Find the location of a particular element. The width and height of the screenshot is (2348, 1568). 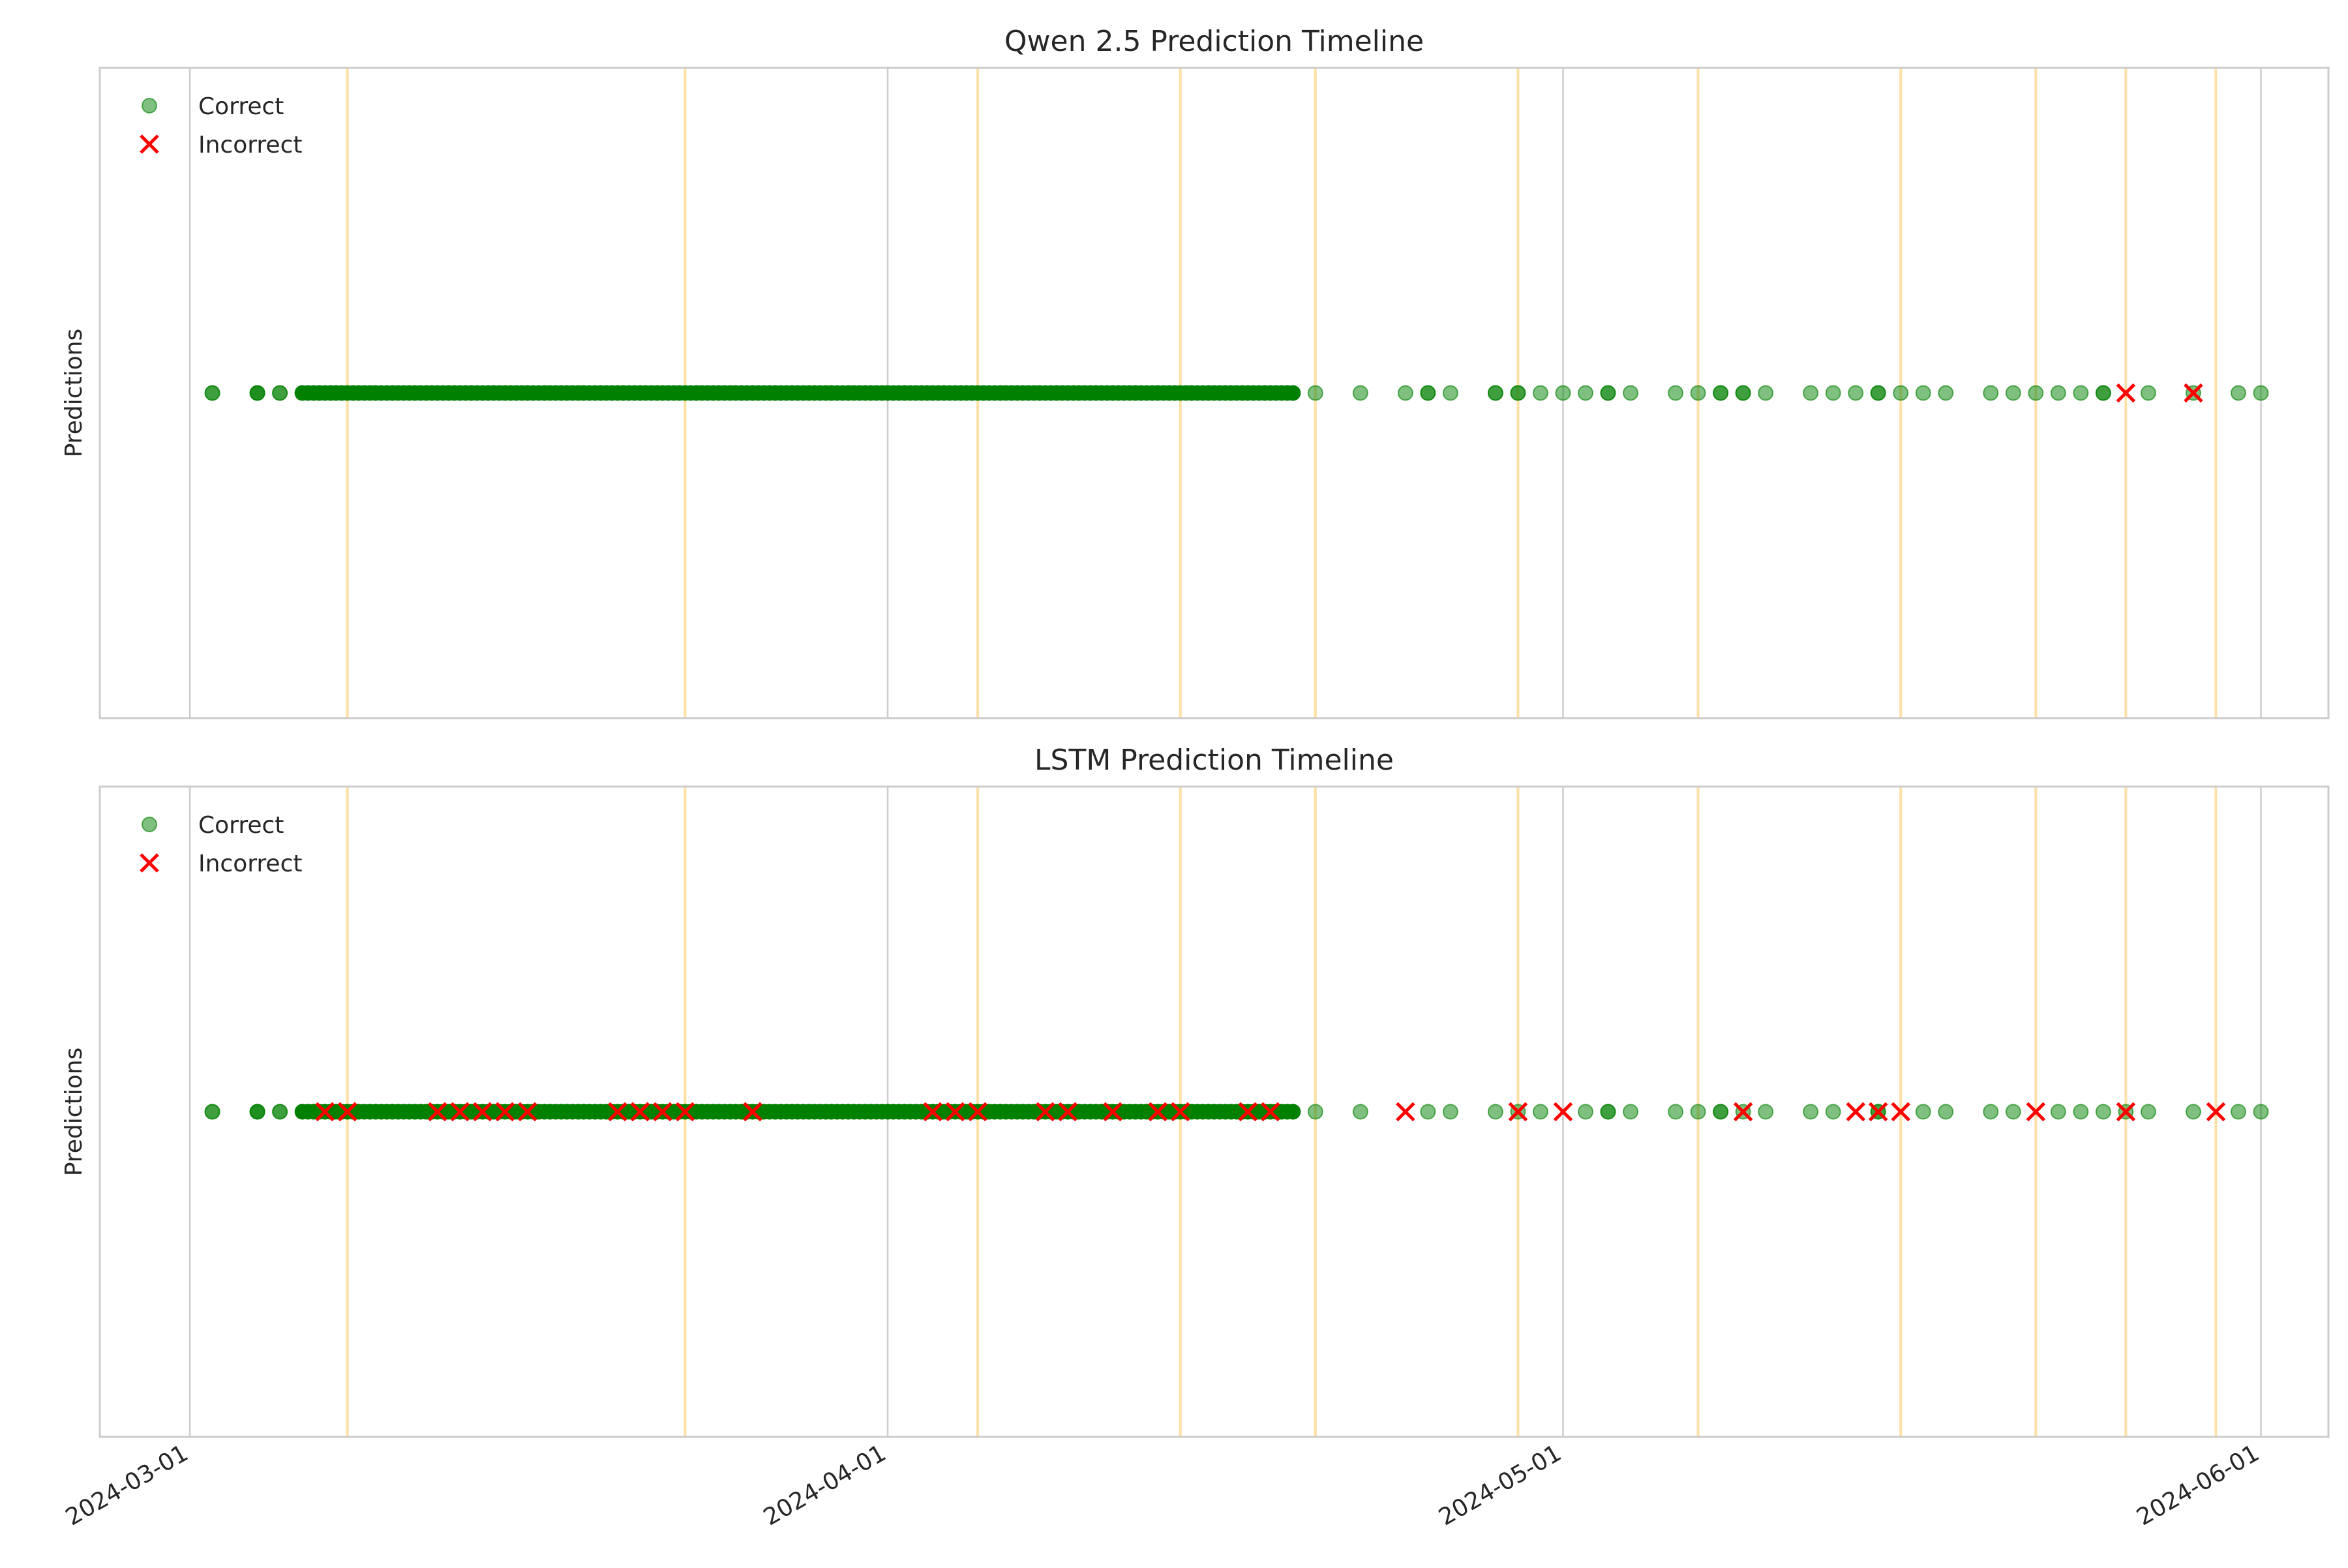

chart-title: LSTM Prediction Timeline is located at coordinates (1214, 760).